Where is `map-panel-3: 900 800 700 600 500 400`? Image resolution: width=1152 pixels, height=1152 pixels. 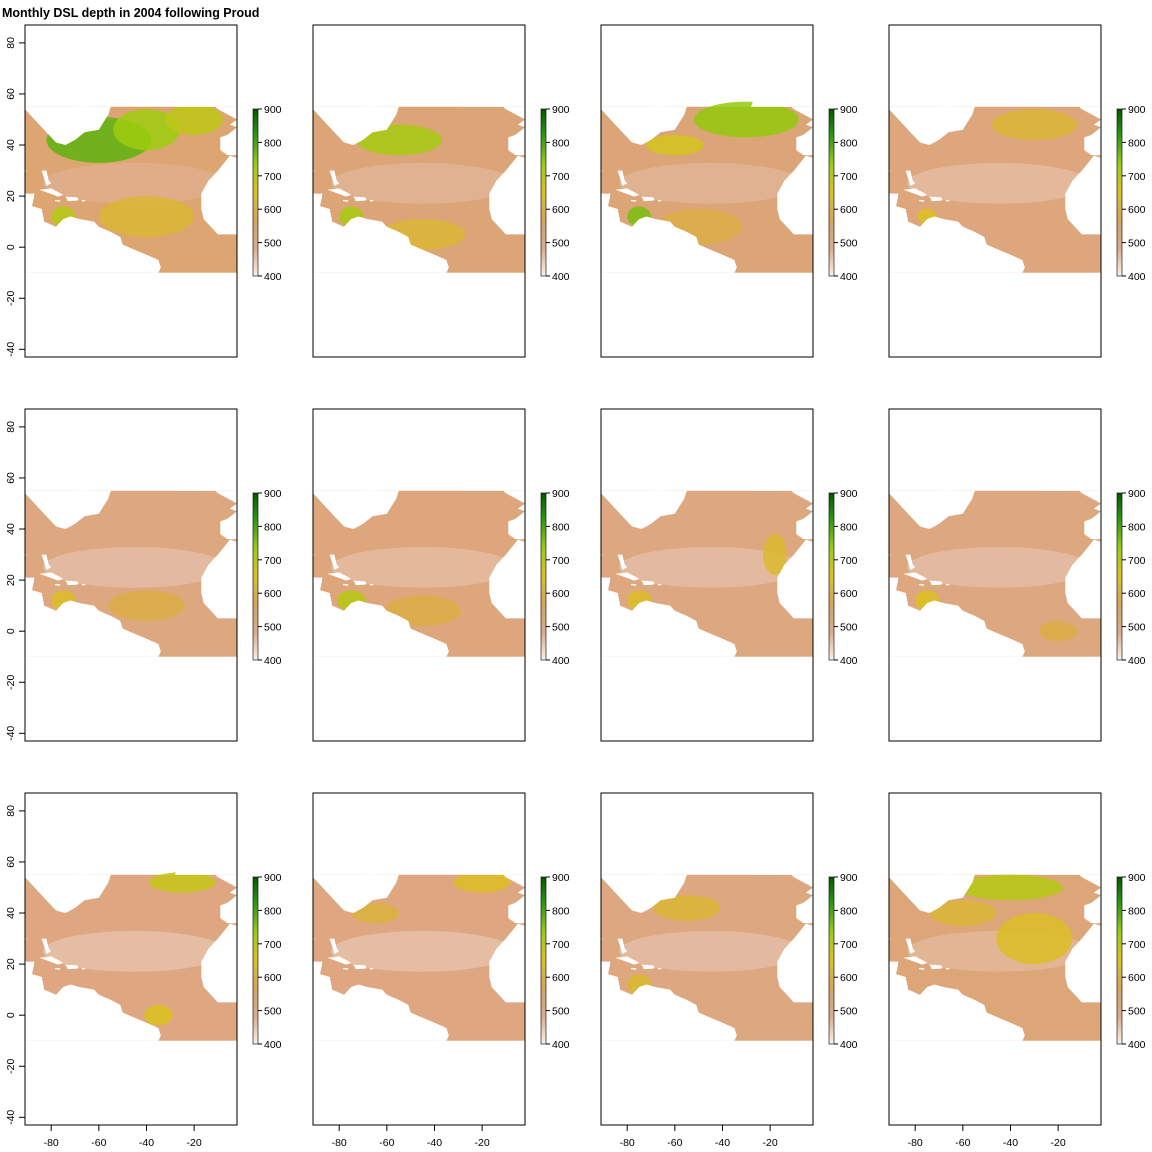 map-panel-3: 900 800 700 600 500 400 is located at coordinates (729, 191).